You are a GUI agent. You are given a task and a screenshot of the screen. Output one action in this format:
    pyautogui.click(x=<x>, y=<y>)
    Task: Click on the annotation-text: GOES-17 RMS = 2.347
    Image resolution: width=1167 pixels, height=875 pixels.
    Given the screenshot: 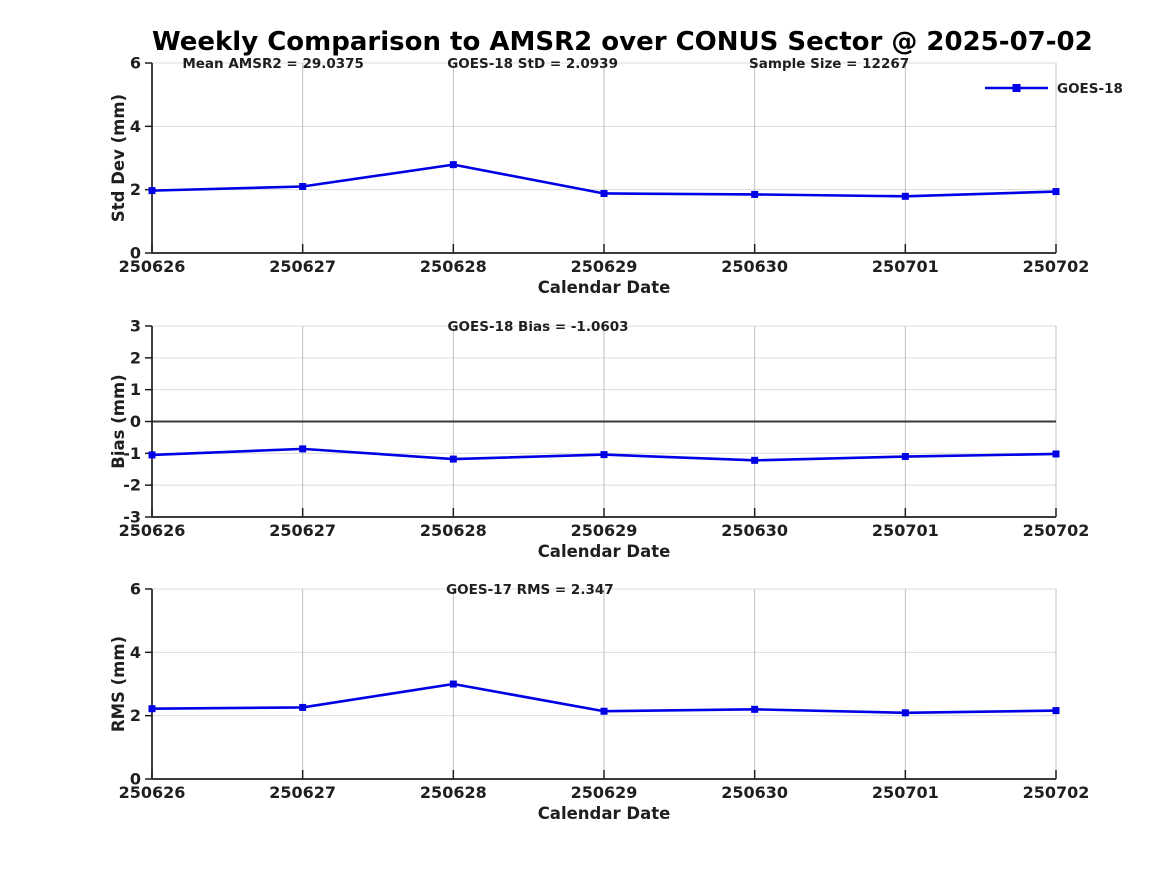 What is the action you would take?
    pyautogui.click(x=530, y=590)
    